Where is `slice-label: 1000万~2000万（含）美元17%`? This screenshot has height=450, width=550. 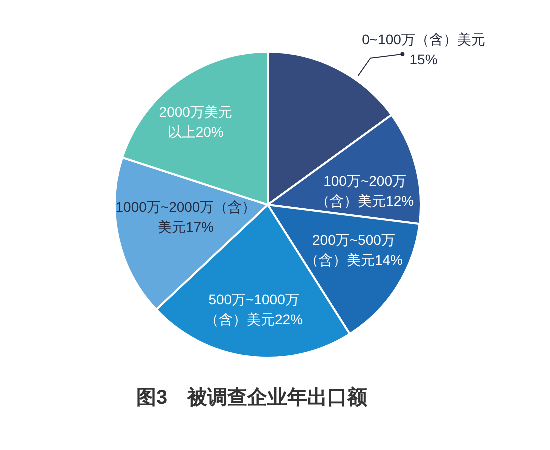
slice-label: 1000万~2000万（含）美元17% is located at coordinates (186, 217).